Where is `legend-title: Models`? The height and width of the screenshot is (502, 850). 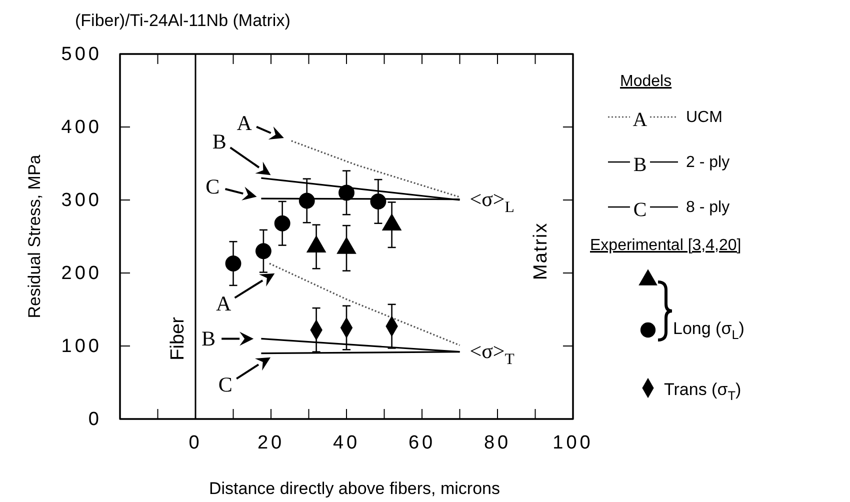 legend-title: Models is located at coordinates (646, 81).